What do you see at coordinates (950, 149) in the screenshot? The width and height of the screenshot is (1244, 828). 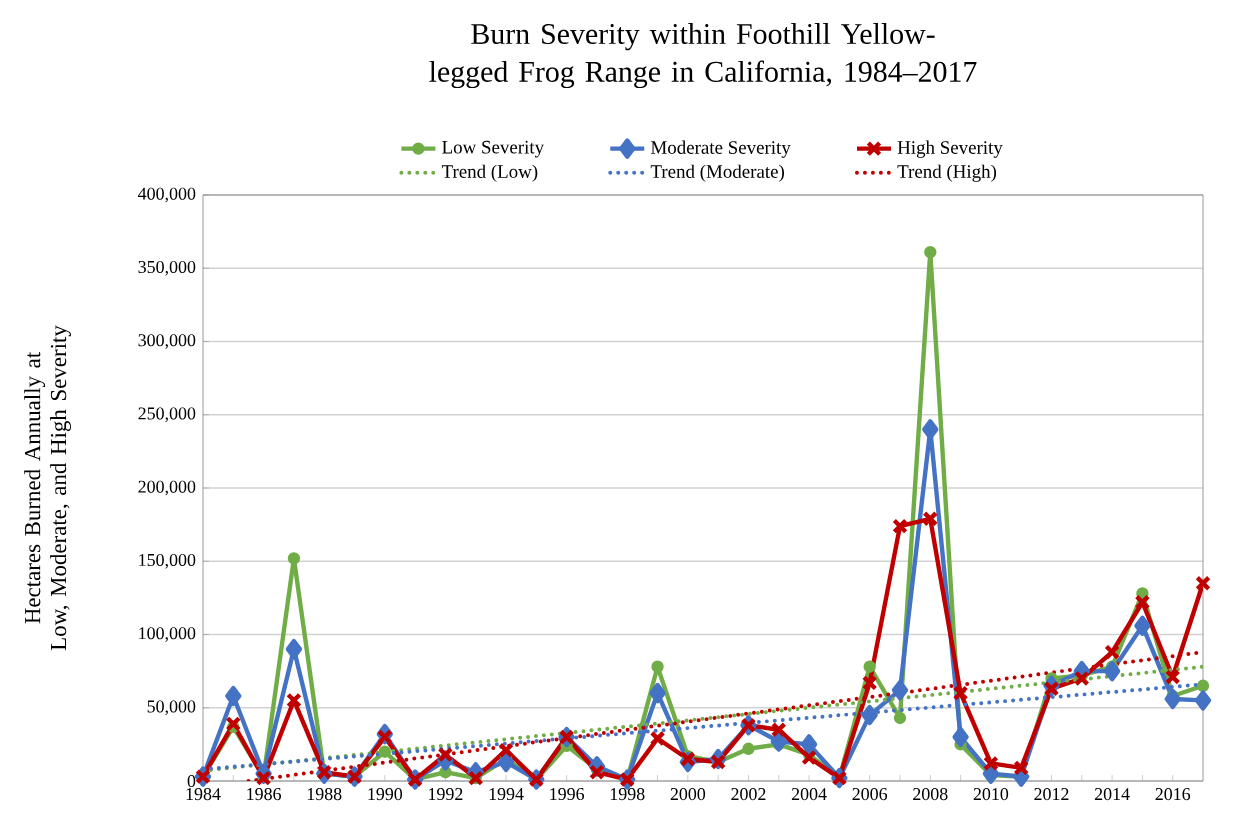 I see `legend-label: High Severity` at bounding box center [950, 149].